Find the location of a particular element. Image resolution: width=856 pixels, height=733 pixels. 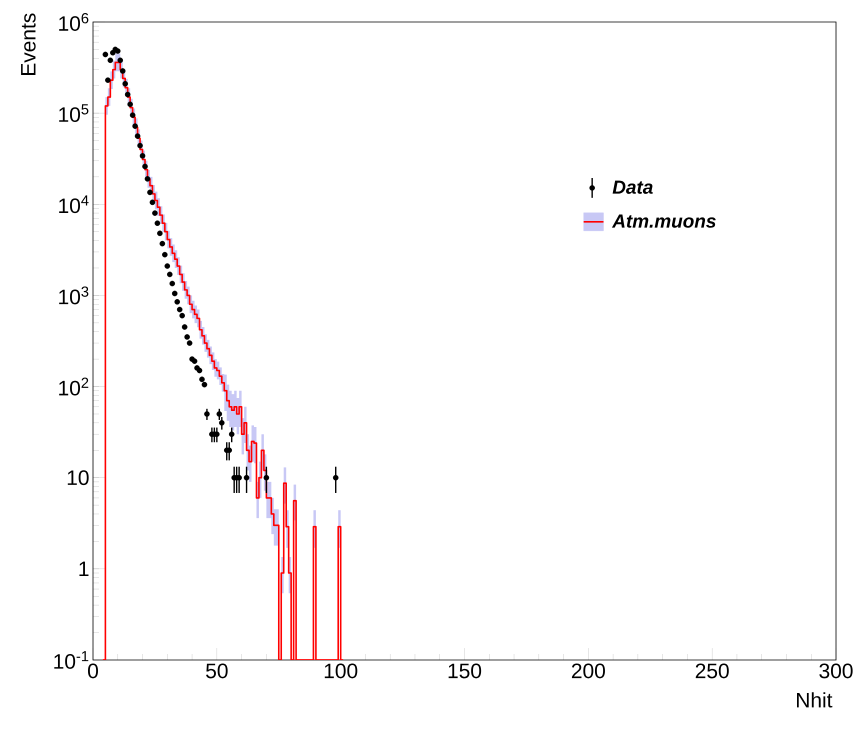

x-tick-label: 300 is located at coordinates (836, 671).